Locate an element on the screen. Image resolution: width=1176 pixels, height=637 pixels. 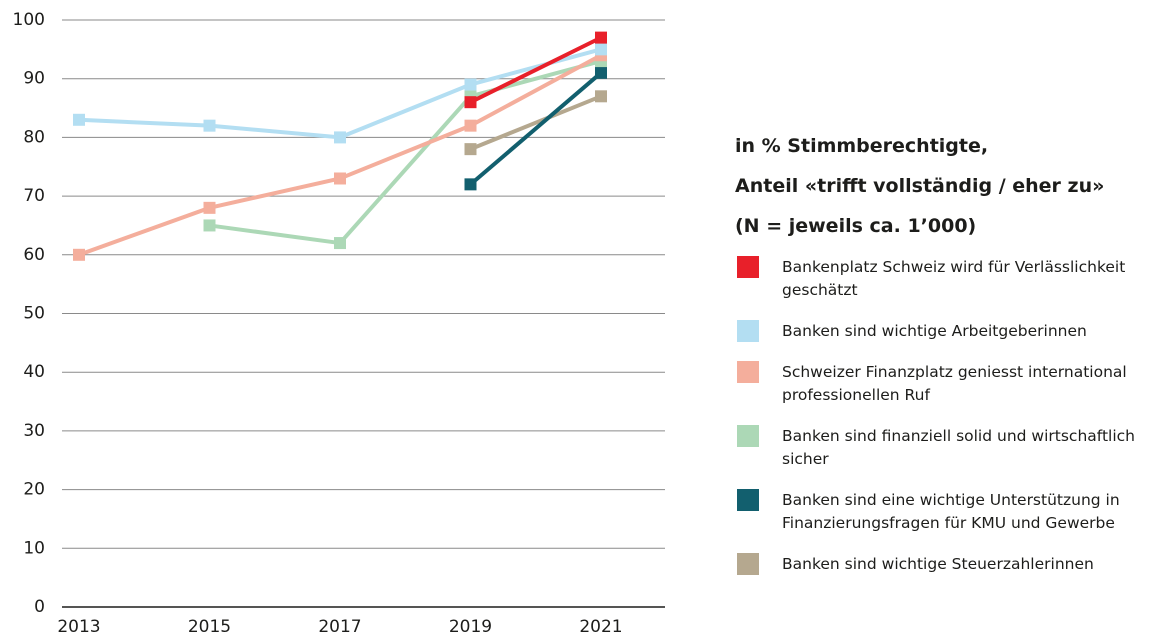
legend-title-line: Anteil «trifft vollständig / eher zu» is located at coordinates (920, 186).